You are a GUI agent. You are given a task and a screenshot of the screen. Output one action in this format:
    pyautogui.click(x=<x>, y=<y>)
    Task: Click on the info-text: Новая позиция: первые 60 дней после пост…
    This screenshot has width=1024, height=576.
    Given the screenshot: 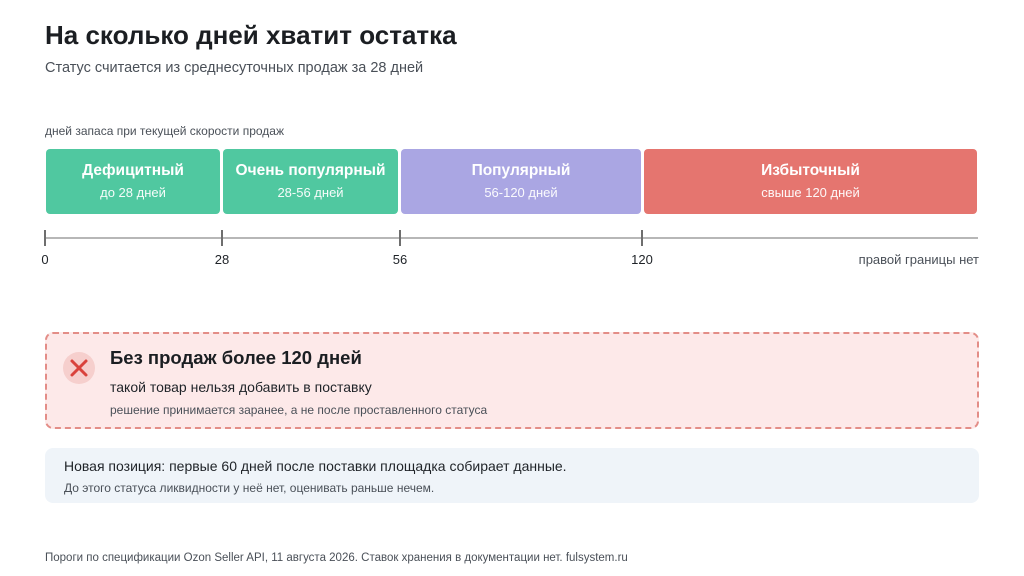 What is the action you would take?
    pyautogui.click(x=315, y=466)
    